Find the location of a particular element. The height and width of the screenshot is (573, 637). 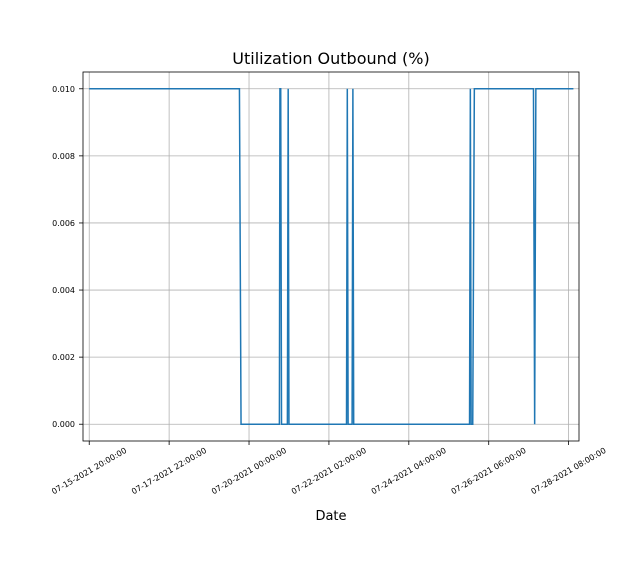

x-tick-label: 07-22-2021 02:00:00 is located at coordinates (329, 471).